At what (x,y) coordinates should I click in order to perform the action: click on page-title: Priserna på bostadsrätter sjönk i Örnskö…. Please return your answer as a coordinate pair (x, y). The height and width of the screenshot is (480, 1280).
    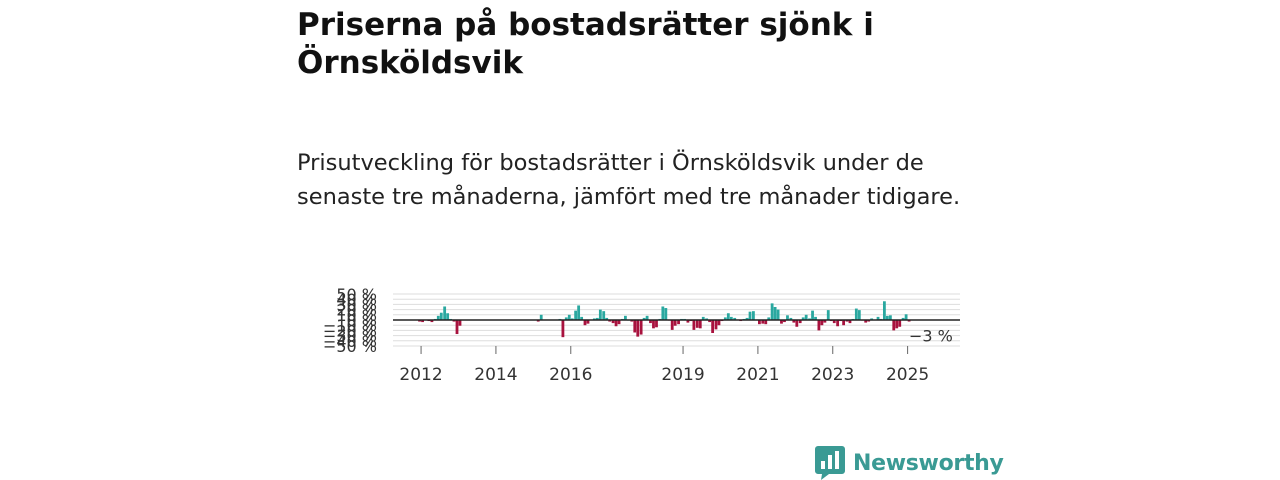
    Looking at the image, I should click on (585, 44).